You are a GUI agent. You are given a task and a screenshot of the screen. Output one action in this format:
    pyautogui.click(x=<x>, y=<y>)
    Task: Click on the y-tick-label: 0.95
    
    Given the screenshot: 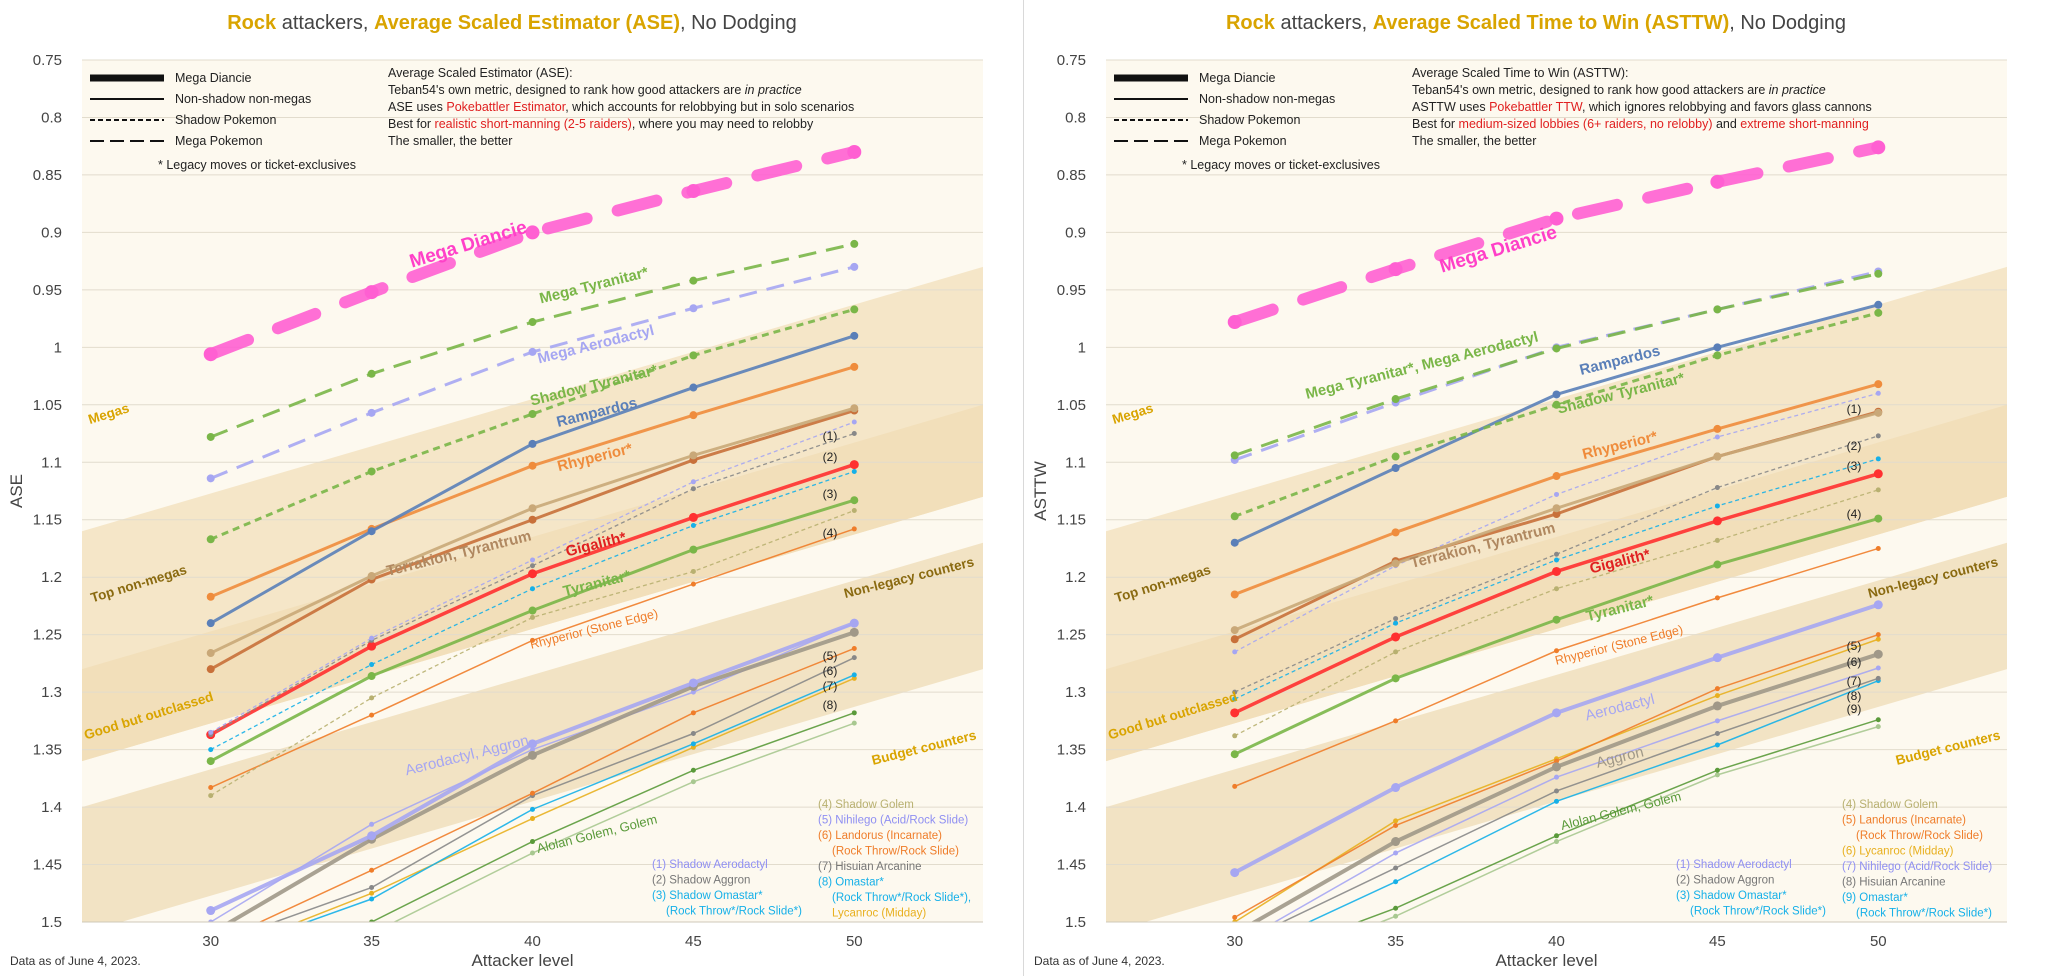 What is the action you would take?
    pyautogui.click(x=1071, y=290)
    